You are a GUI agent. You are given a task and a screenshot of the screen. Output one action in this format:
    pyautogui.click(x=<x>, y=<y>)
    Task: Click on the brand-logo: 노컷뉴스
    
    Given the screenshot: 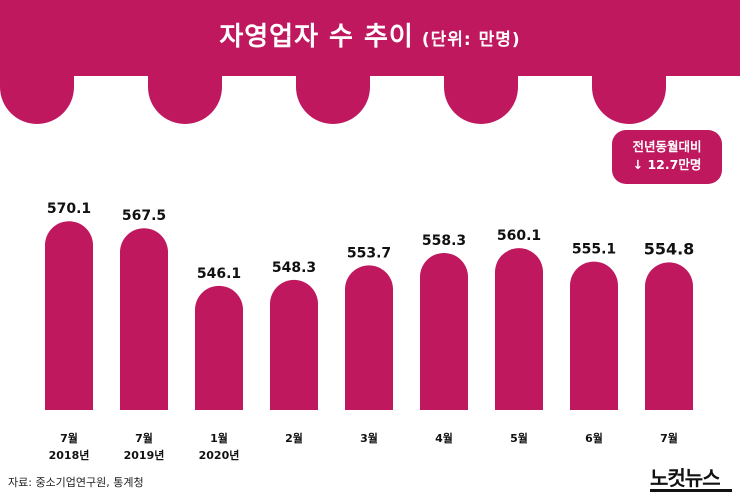 What is the action you would take?
    pyautogui.click(x=685, y=478)
    